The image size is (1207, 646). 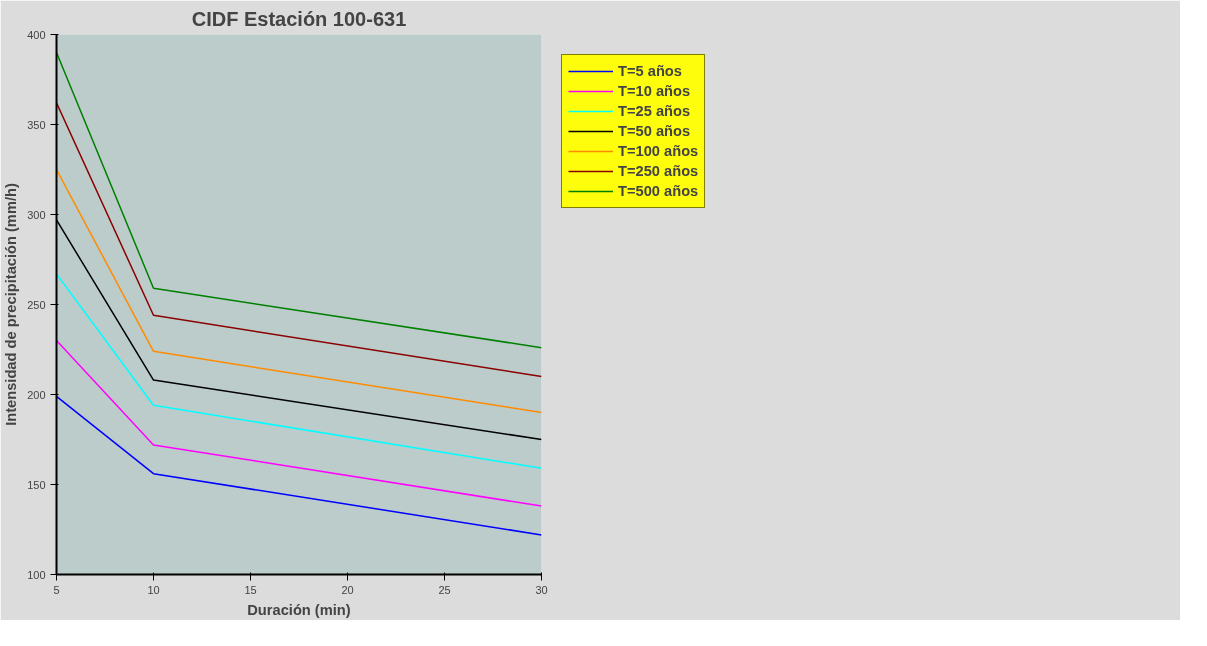 I want to click on legend-label: T=10 años, so click(x=654, y=91).